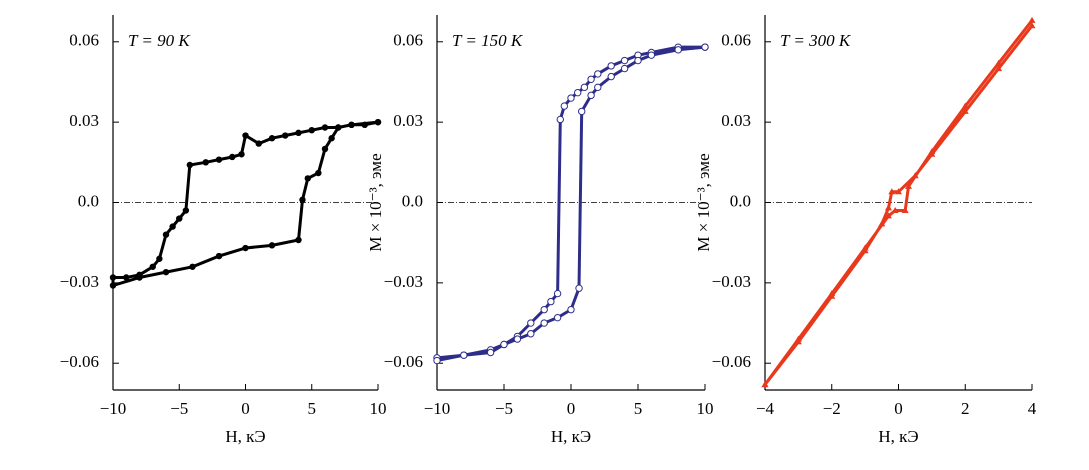 This screenshot has height=470, width=1089. I want to click on annotation: T = 150 K, so click(488, 40).